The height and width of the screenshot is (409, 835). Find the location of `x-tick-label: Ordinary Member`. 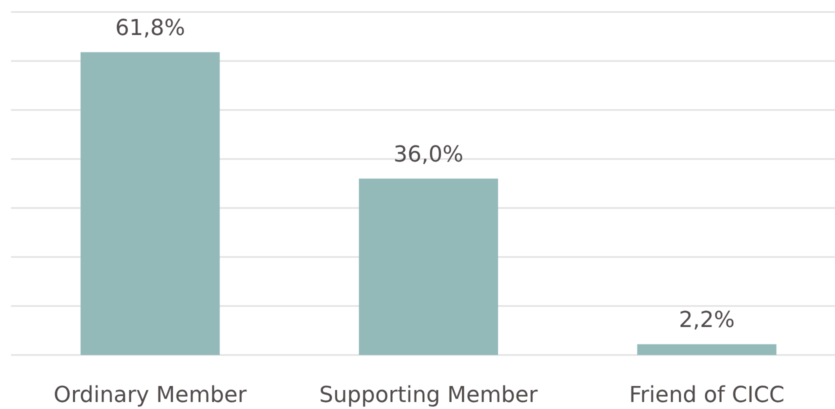

x-tick-label: Ordinary Member is located at coordinates (151, 395).